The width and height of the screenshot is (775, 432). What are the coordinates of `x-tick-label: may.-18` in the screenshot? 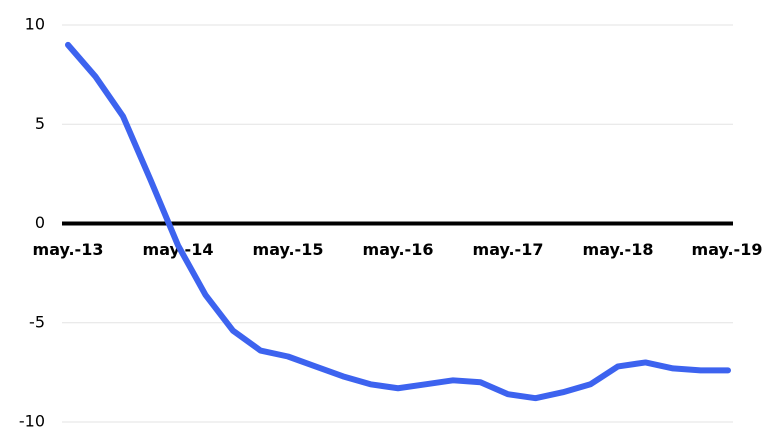 It's located at (618, 249).